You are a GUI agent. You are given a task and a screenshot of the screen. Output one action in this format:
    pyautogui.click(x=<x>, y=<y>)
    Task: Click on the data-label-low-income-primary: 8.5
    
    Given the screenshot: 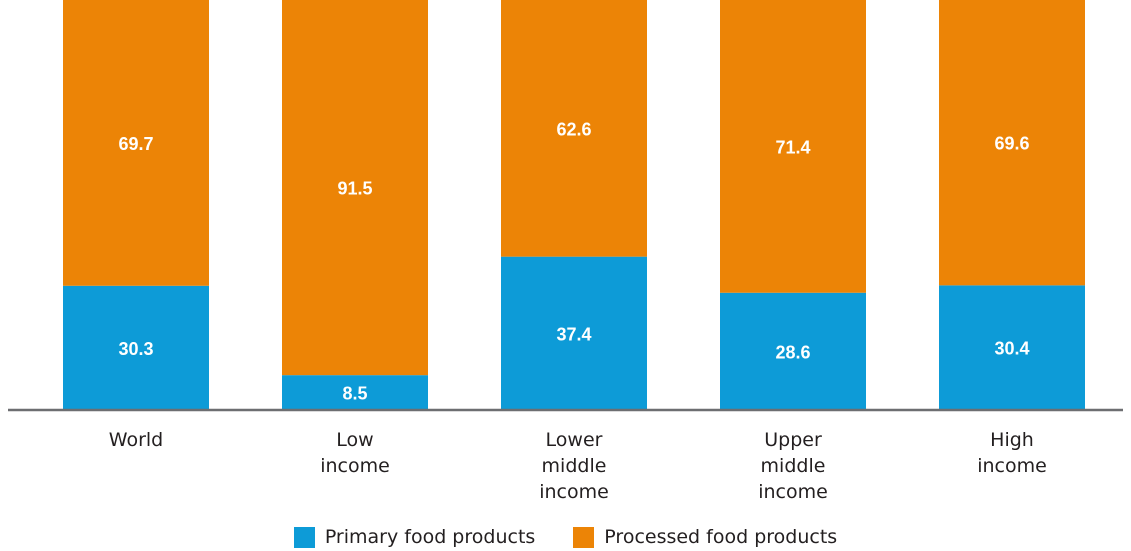 What is the action you would take?
    pyautogui.click(x=354, y=394)
    